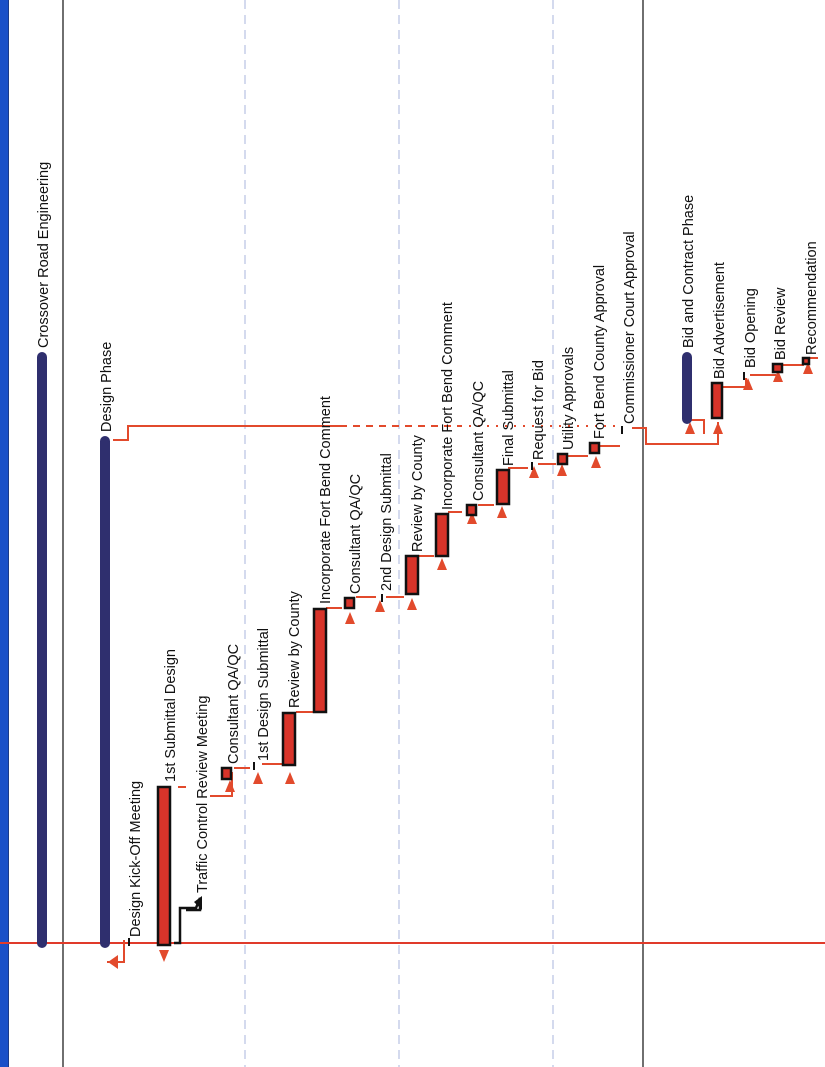 The width and height of the screenshot is (825, 1067). Describe the element at coordinates (806, 361) in the screenshot. I see `task-bar-recommendation` at that location.